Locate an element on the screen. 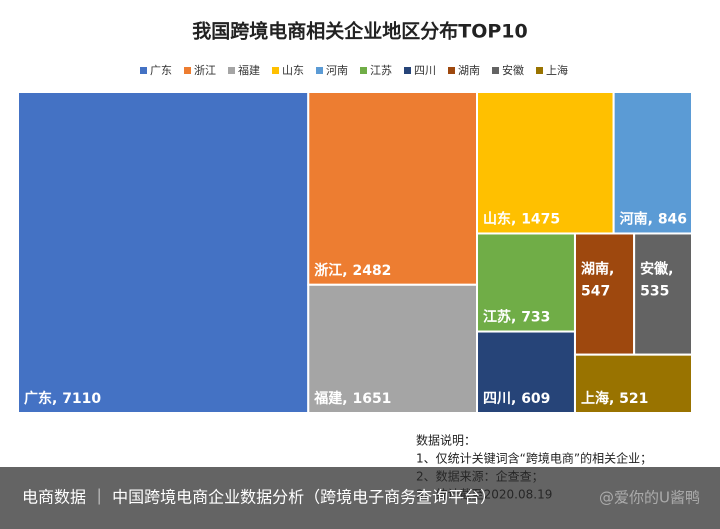  caption: 电商数据 ｜ 中国跨境电商企业数据分析（跨境电子商务查询平台） is located at coordinates (259, 497).